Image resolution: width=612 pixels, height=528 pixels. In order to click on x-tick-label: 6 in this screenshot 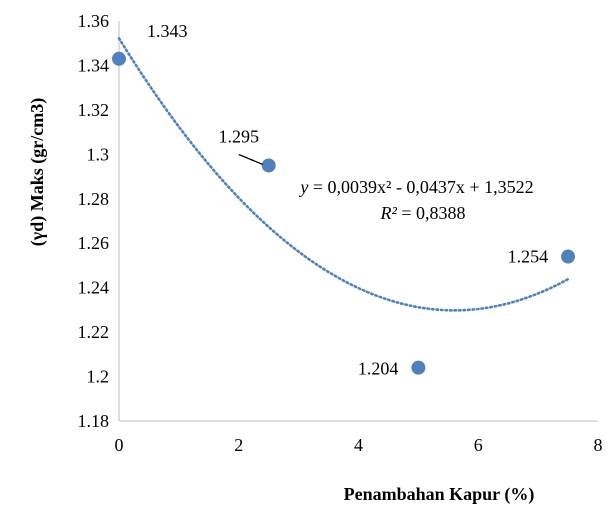, I will do `click(478, 445)`.